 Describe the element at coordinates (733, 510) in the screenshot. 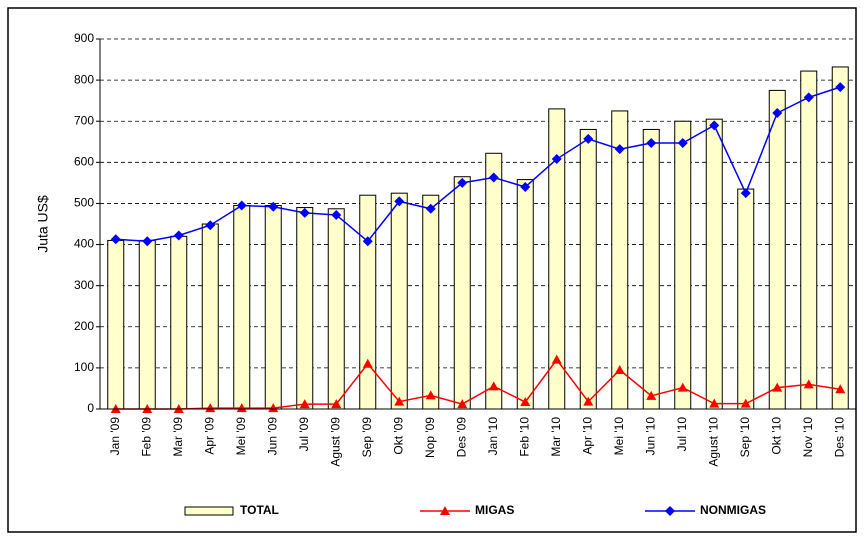

I see `legend-label: NONMIGAS` at that location.